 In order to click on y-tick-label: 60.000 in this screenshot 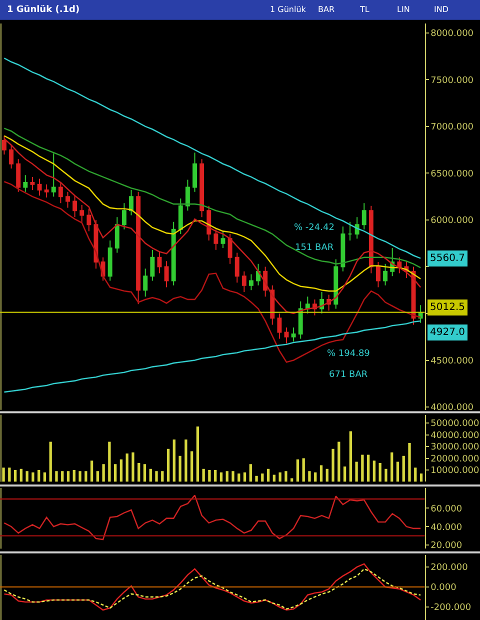, I will do `click(446, 509)`.